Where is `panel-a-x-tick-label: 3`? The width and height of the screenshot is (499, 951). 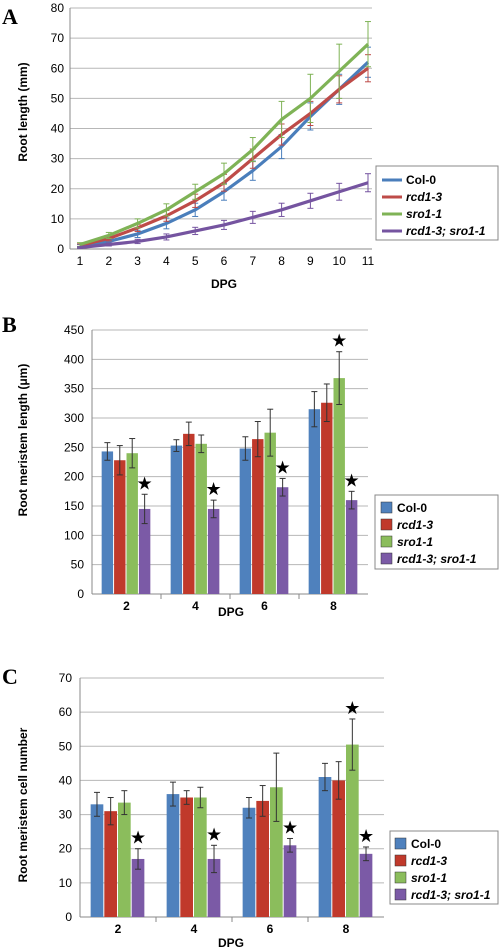
panel-a-x-tick-label: 3 is located at coordinates (137, 261).